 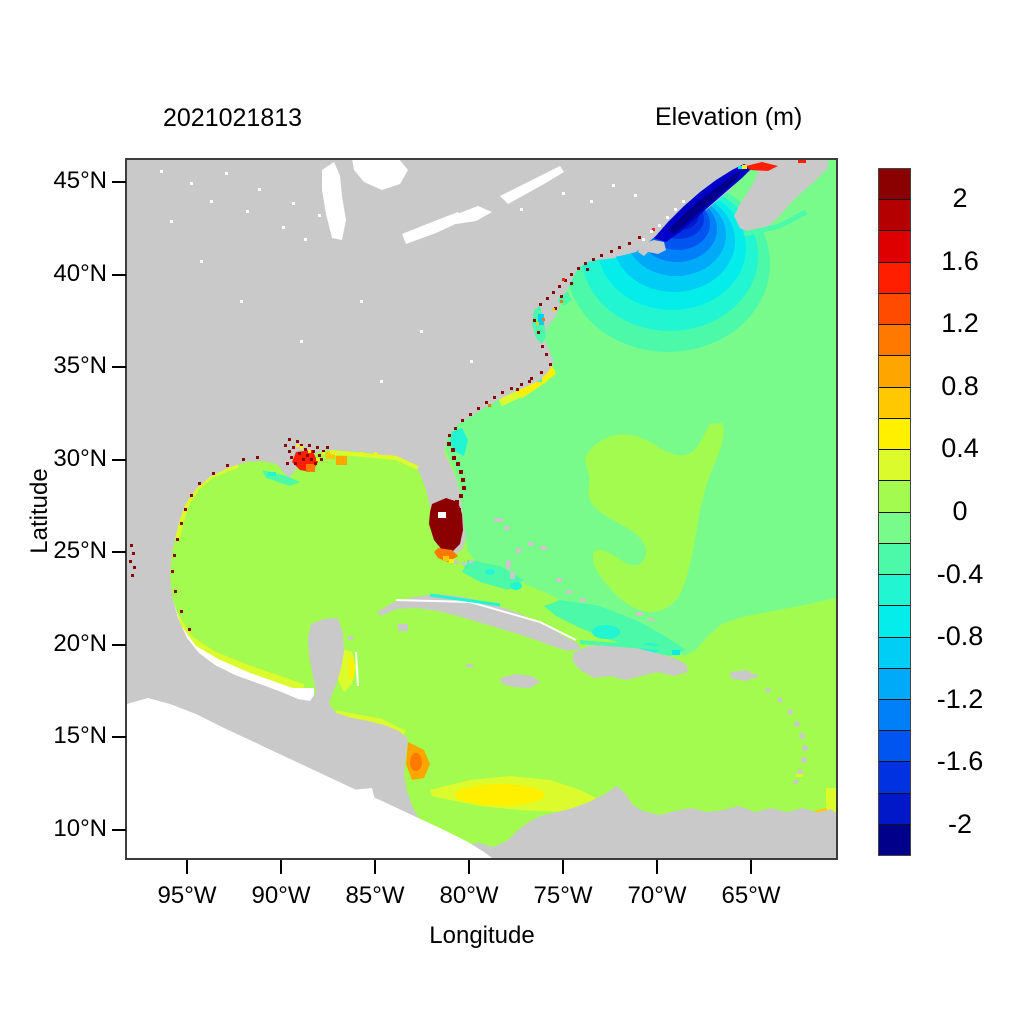 I want to click on nicaragua-orange-core, so click(x=416, y=762).